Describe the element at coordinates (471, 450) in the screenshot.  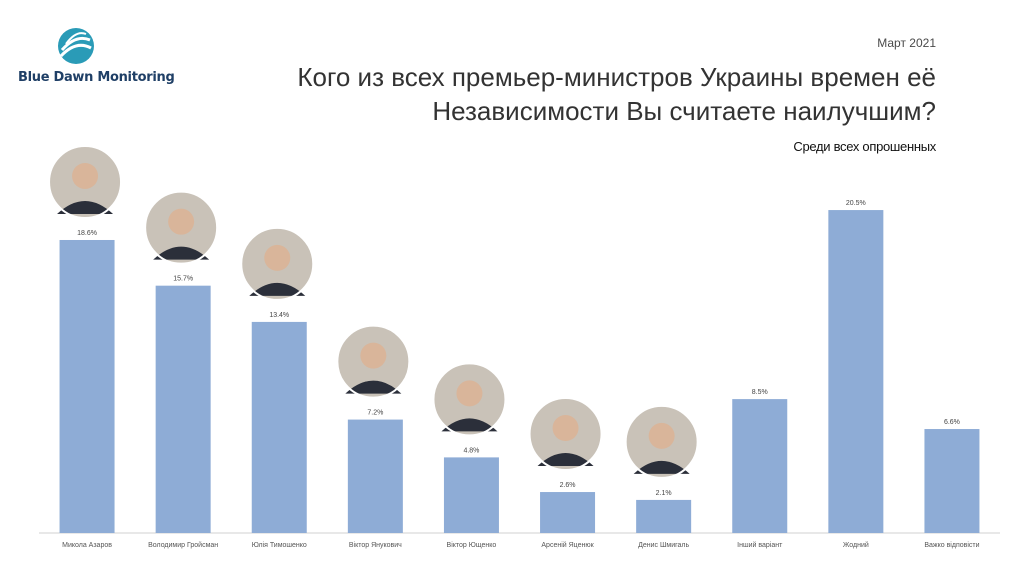
I see `bar-value-label: 4.8%` at that location.